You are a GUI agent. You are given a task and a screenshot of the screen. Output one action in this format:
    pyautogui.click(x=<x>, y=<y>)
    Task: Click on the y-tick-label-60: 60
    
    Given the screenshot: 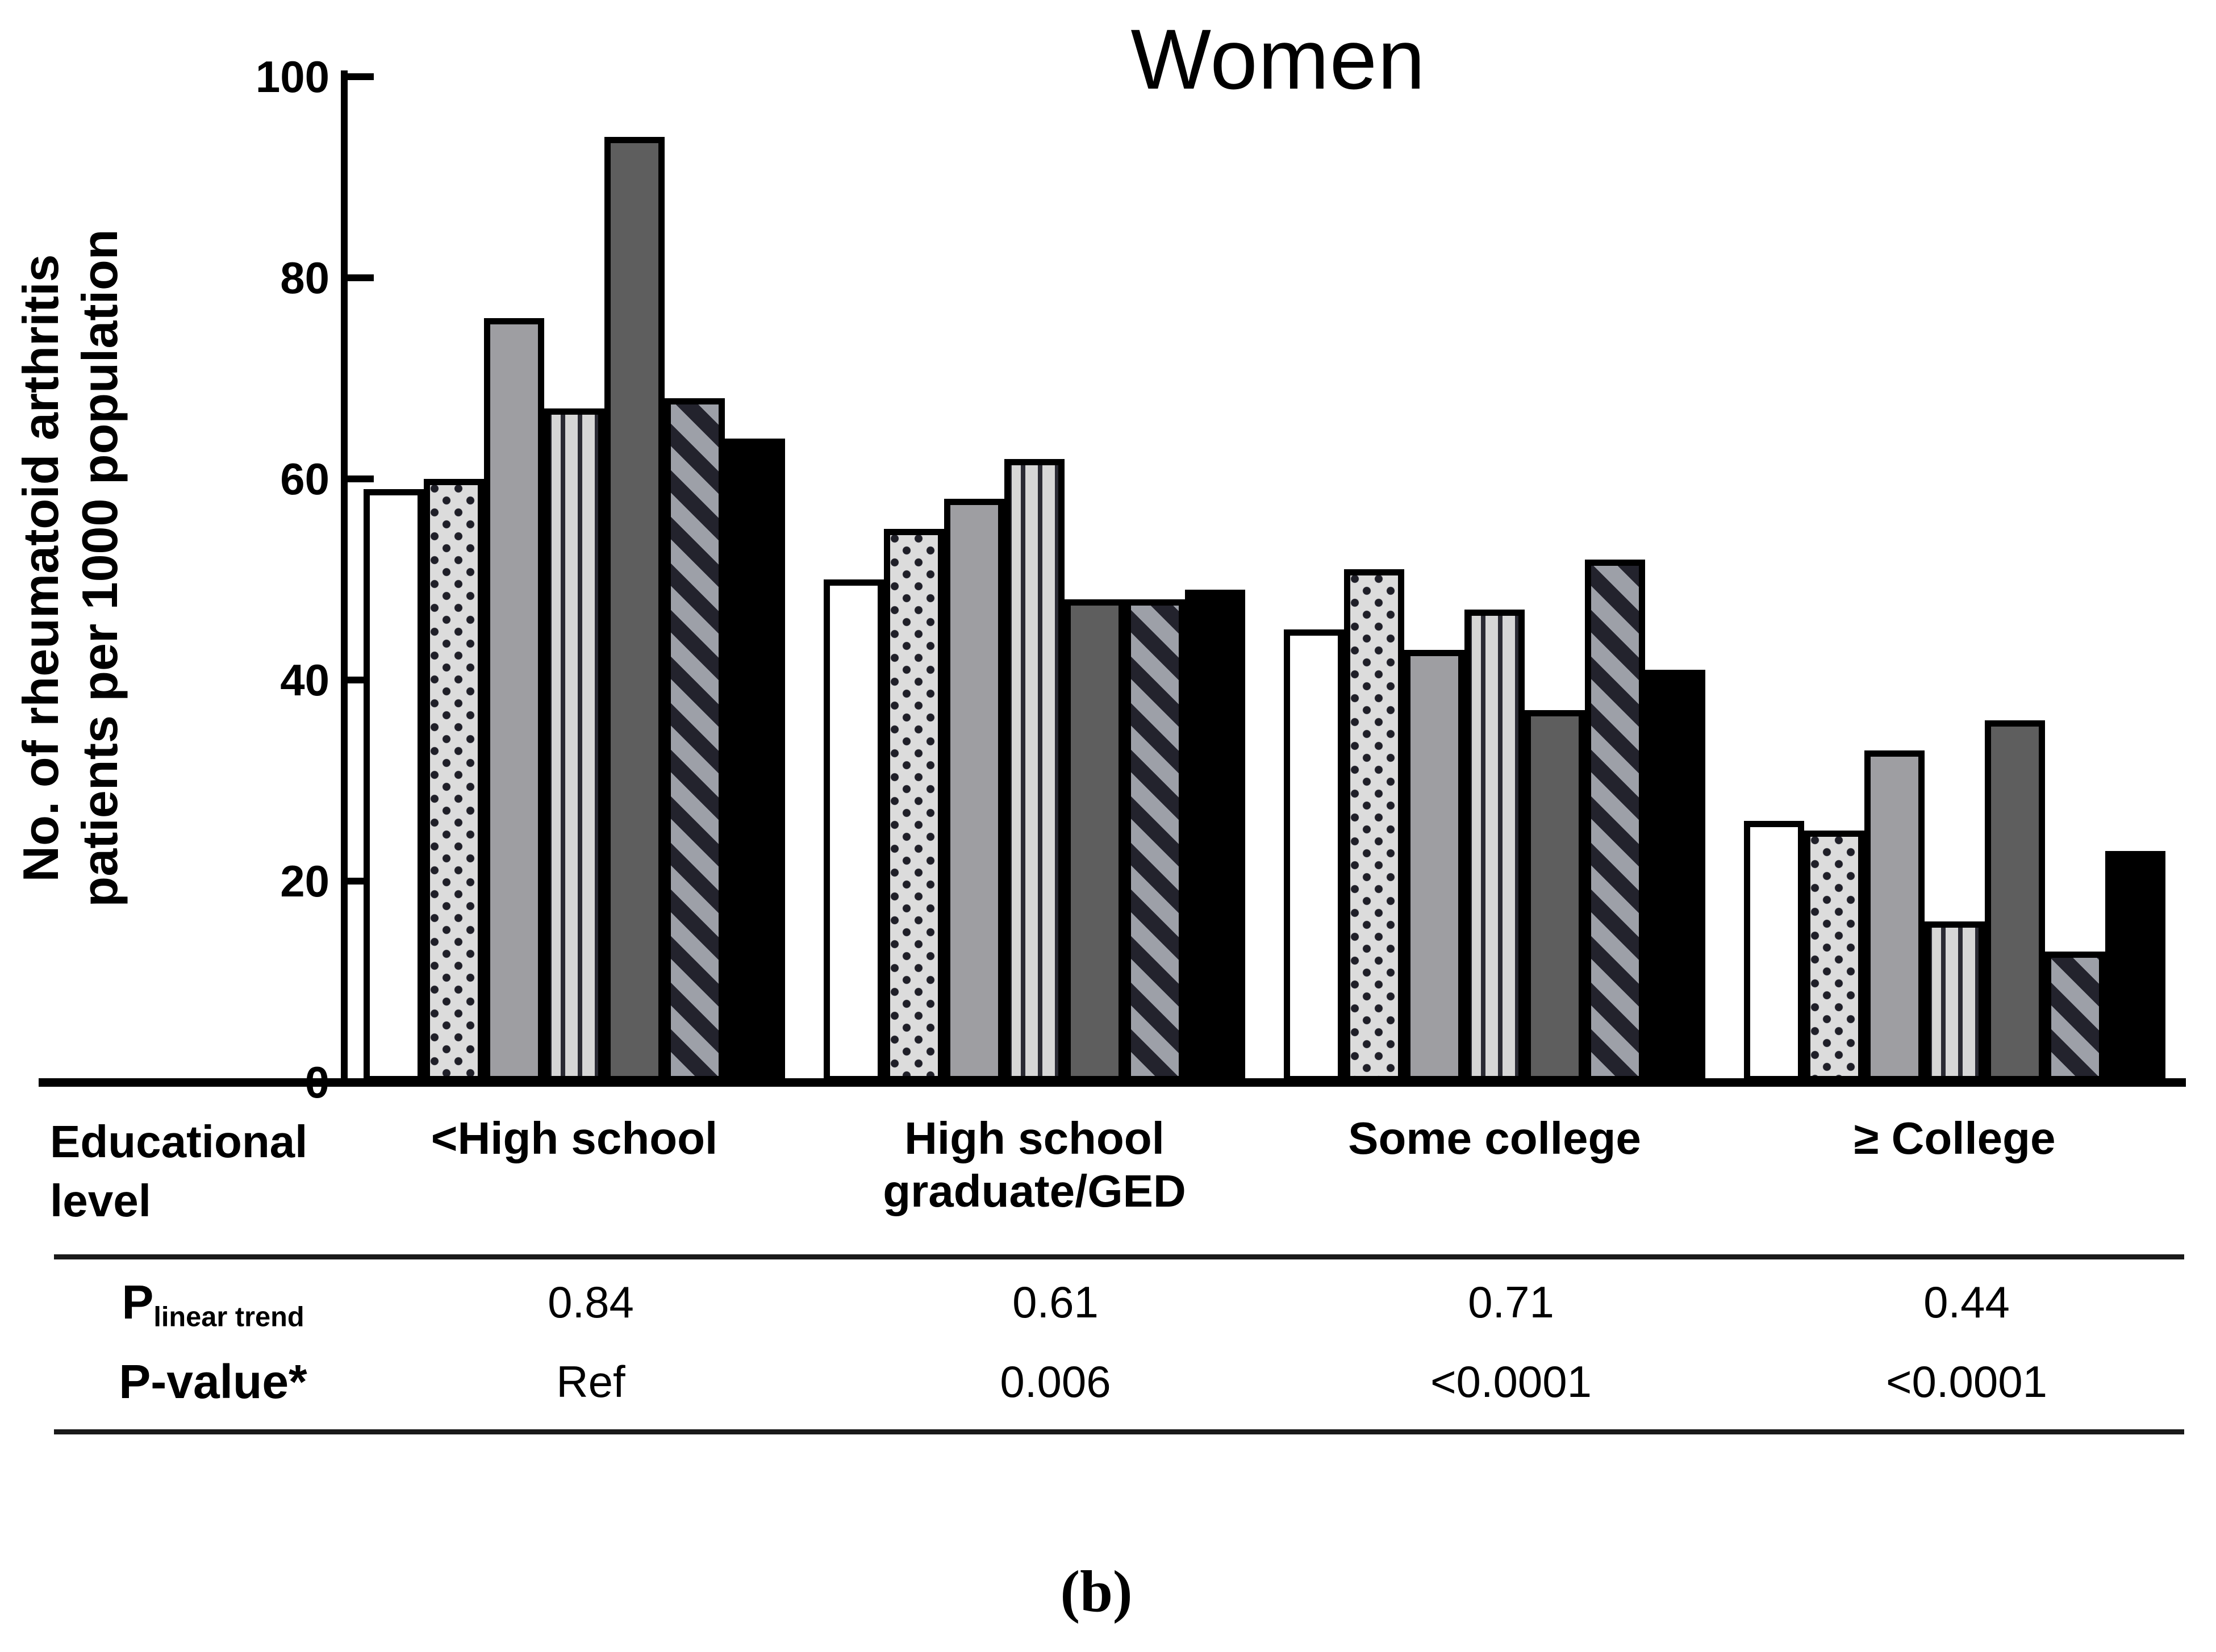 What is the action you would take?
    pyautogui.click(x=304, y=479)
    